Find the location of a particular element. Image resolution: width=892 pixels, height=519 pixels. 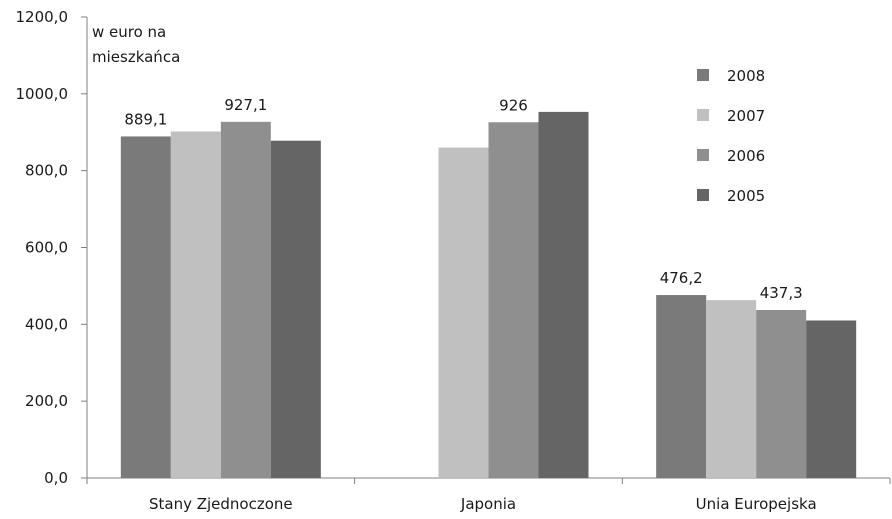

data-label: 437,3 is located at coordinates (781, 293).